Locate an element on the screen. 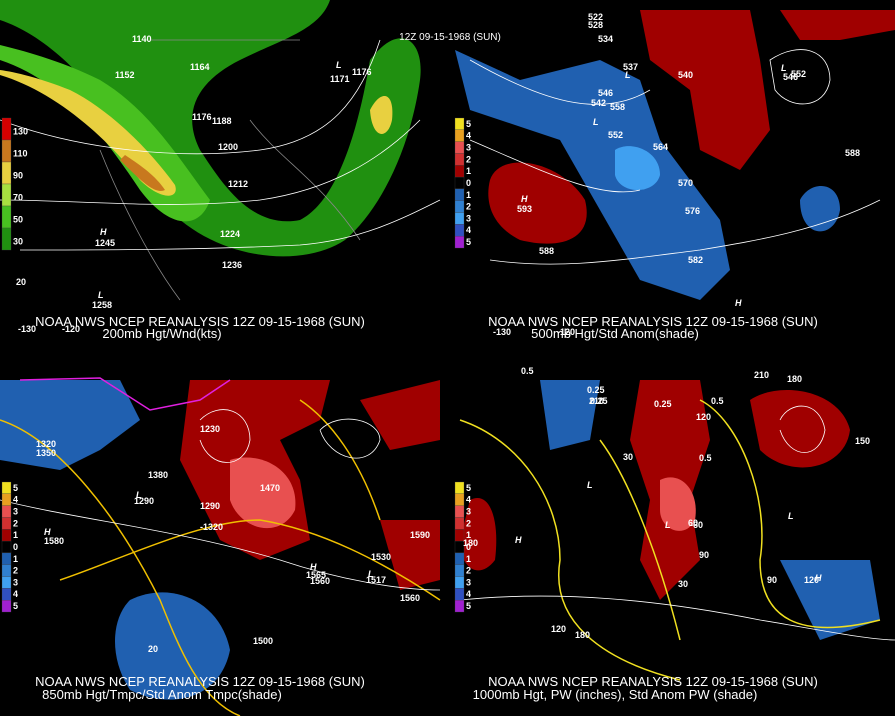  contour-label: 1290 is located at coordinates (210, 506).